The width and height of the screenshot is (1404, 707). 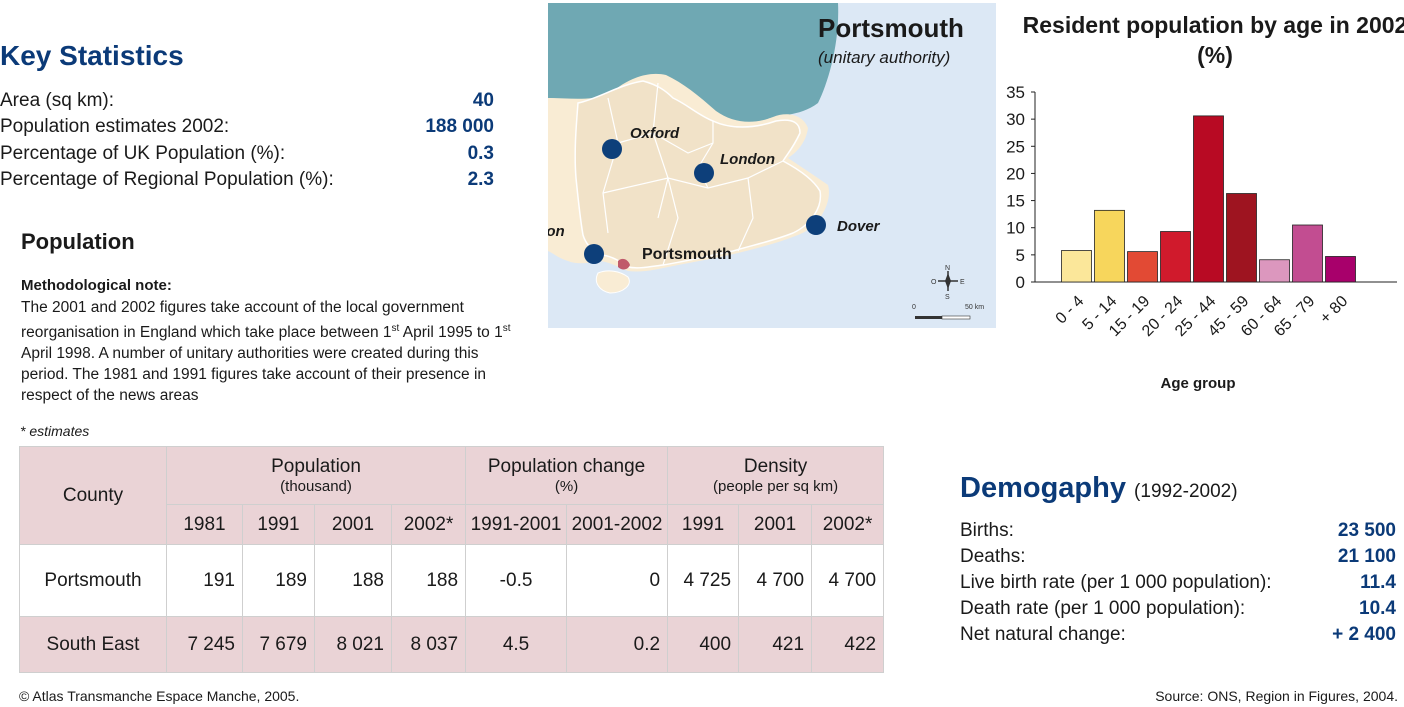 What do you see at coordinates (848, 644) in the screenshot?
I see `table-cell: 422` at bounding box center [848, 644].